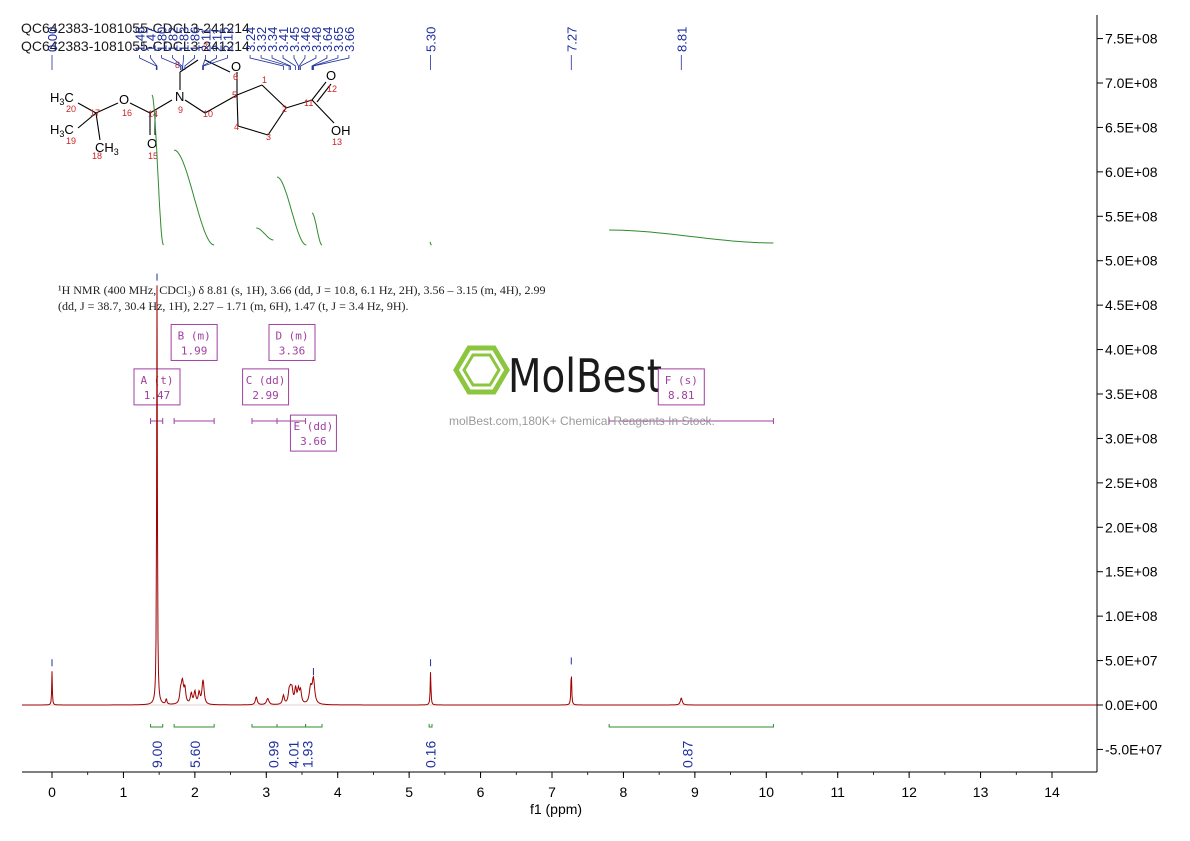 Image resolution: width=1190 pixels, height=841 pixels. What do you see at coordinates (1131, 216) in the screenshot?
I see `y-tick-label: 5.5E+08` at bounding box center [1131, 216].